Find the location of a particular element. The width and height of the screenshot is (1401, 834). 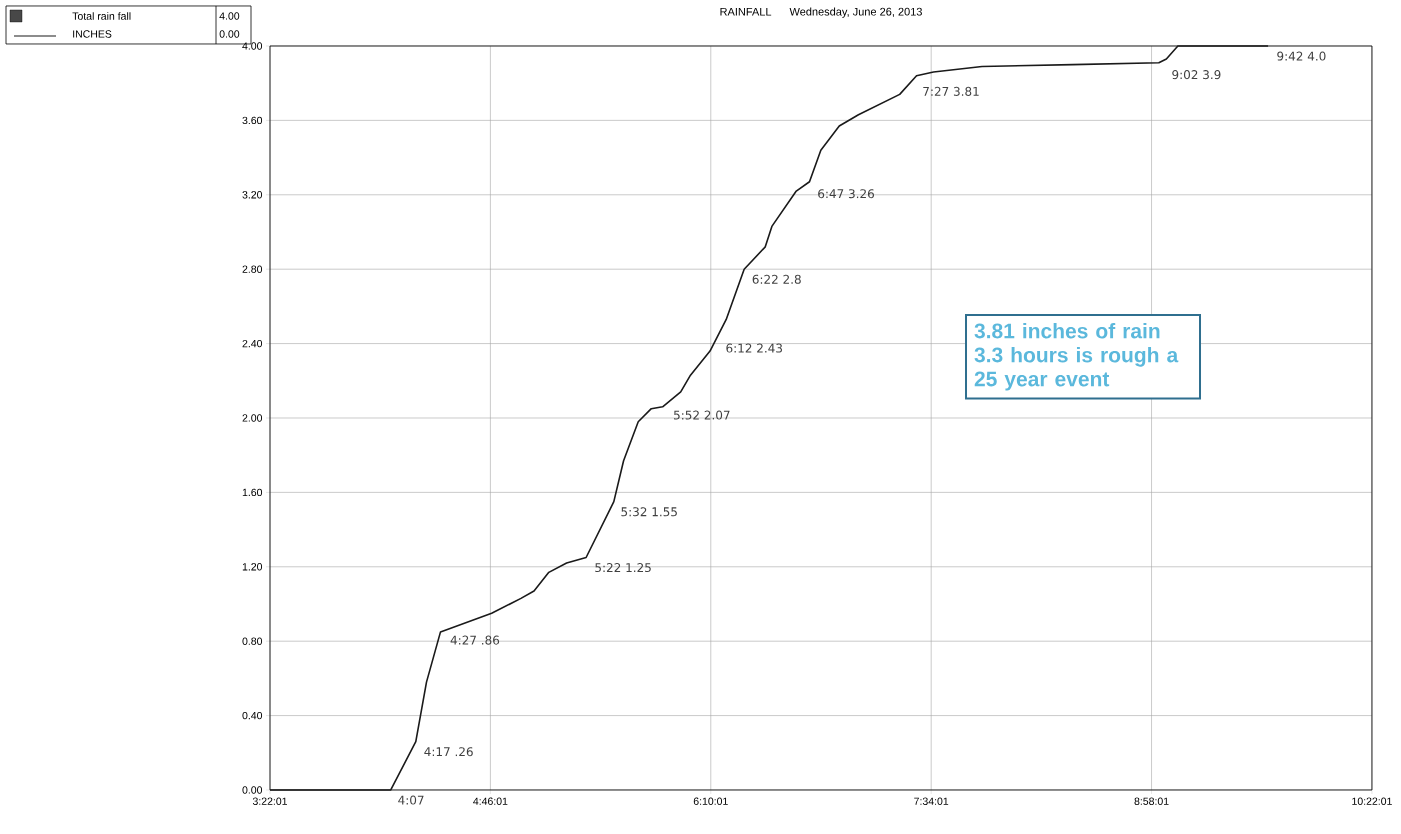

annotation: 5:52 2.07 is located at coordinates (702, 415).